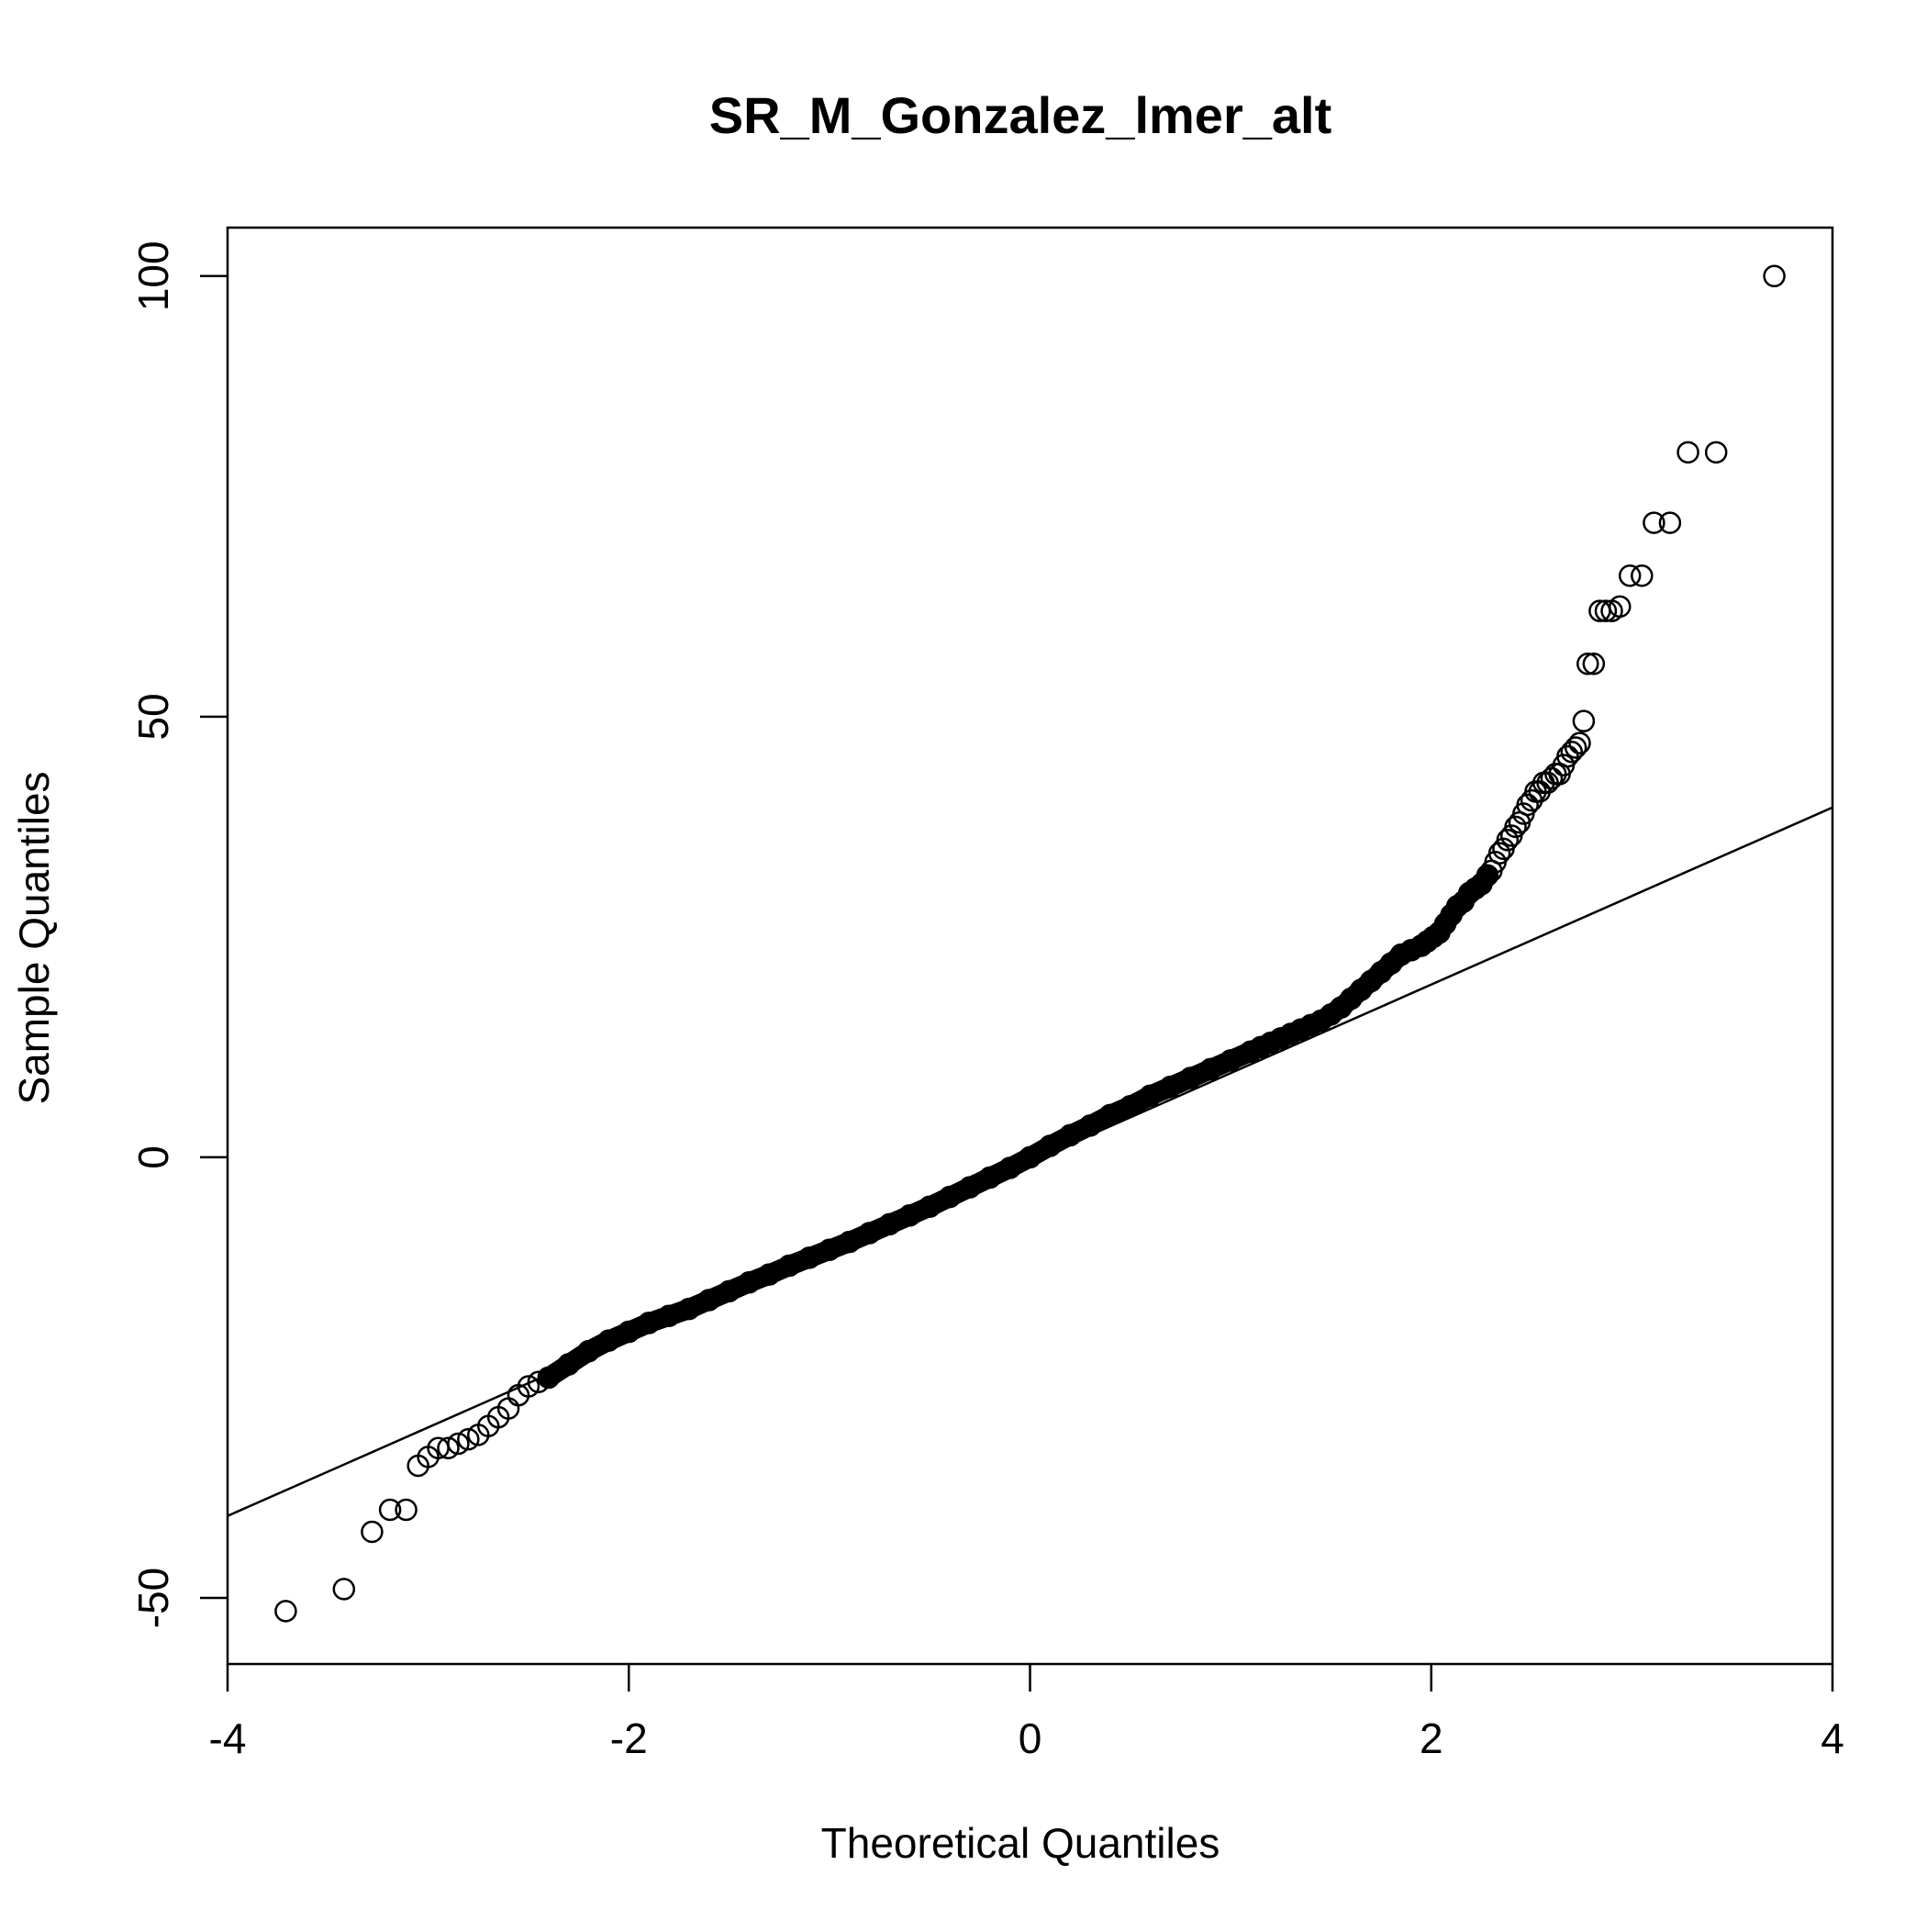 This screenshot has height=1932, width=1927. What do you see at coordinates (153, 1157) in the screenshot?
I see `y-tick-label: 0` at bounding box center [153, 1157].